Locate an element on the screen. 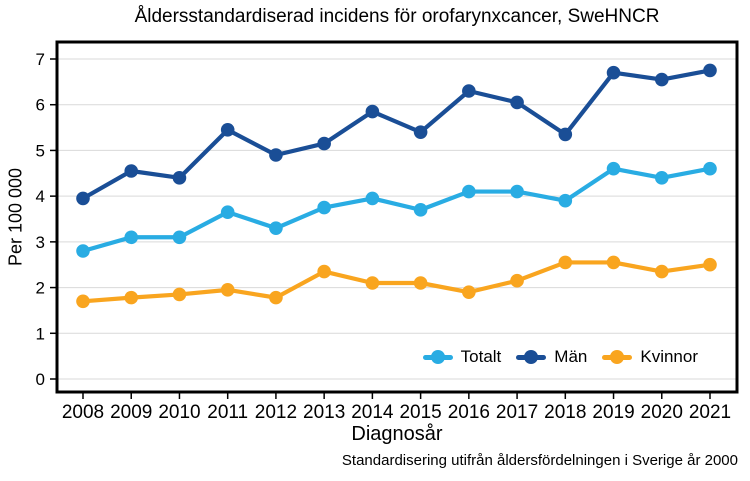 This screenshot has height=481, width=750. y-tick-label: 6 is located at coordinates (40, 105).